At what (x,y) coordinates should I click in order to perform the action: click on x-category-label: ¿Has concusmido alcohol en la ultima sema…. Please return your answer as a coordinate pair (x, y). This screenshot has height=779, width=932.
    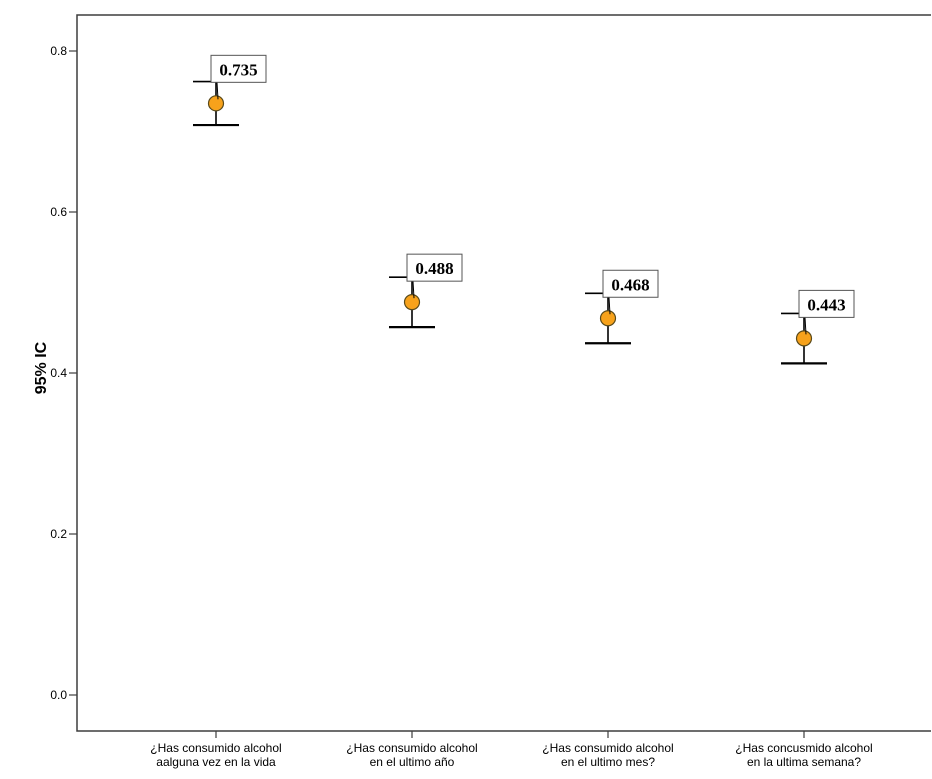
    Looking at the image, I should click on (803, 755).